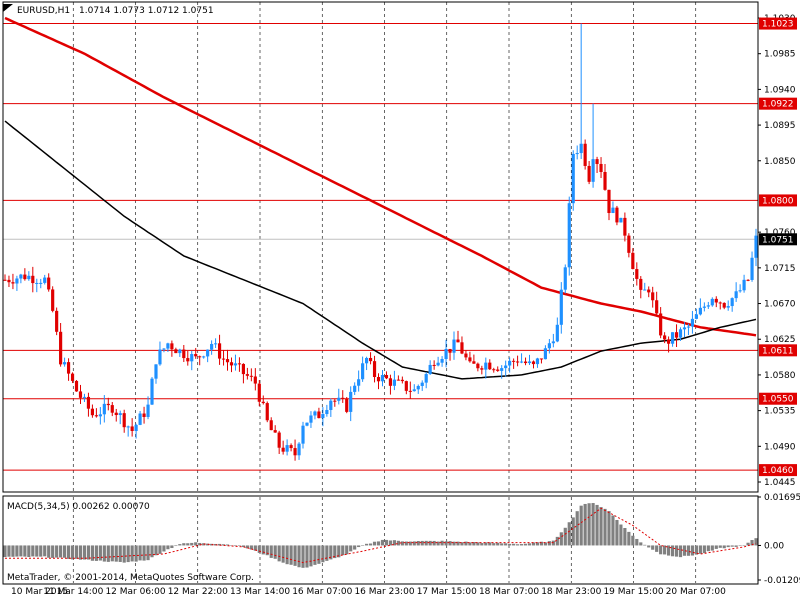  I want to click on macd-tick-label: 0.01695, so click(782, 498).